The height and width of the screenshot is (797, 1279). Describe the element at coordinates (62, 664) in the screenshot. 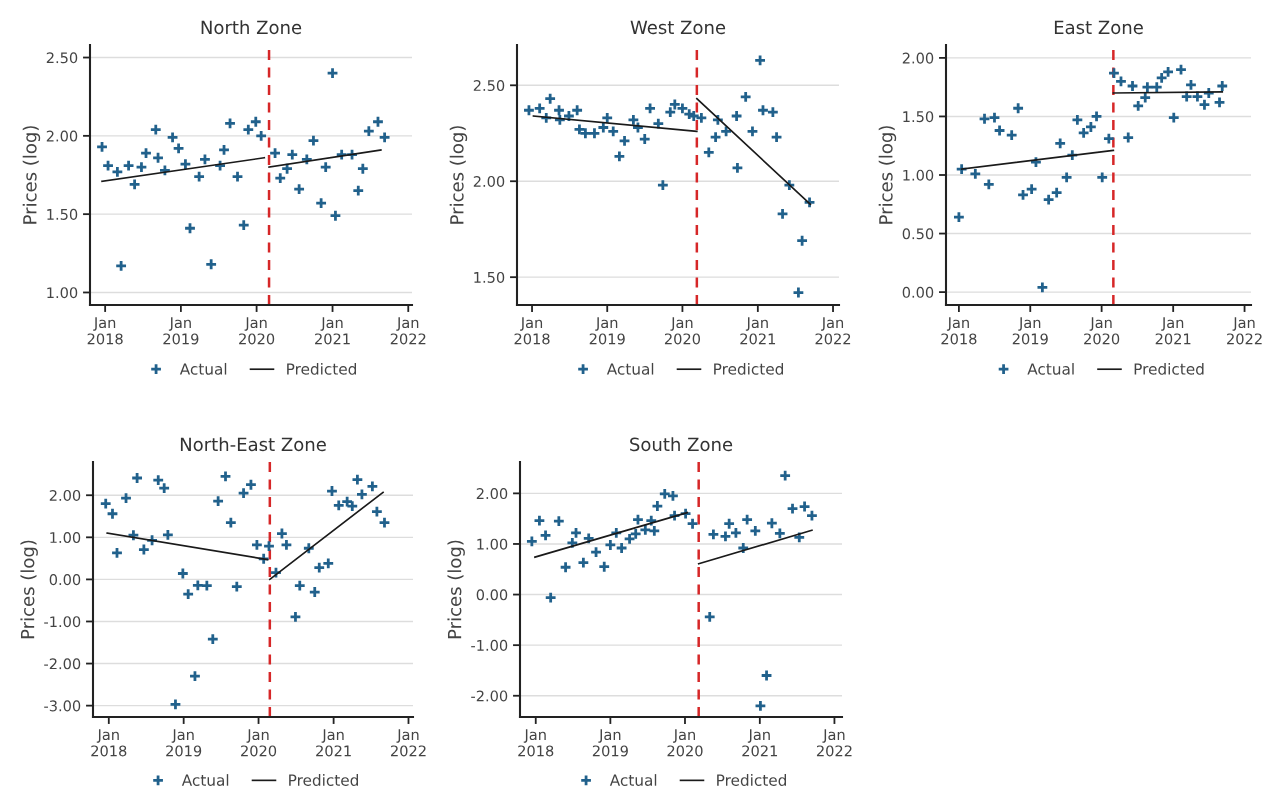

I see `y-tick-label: -2.00` at that location.